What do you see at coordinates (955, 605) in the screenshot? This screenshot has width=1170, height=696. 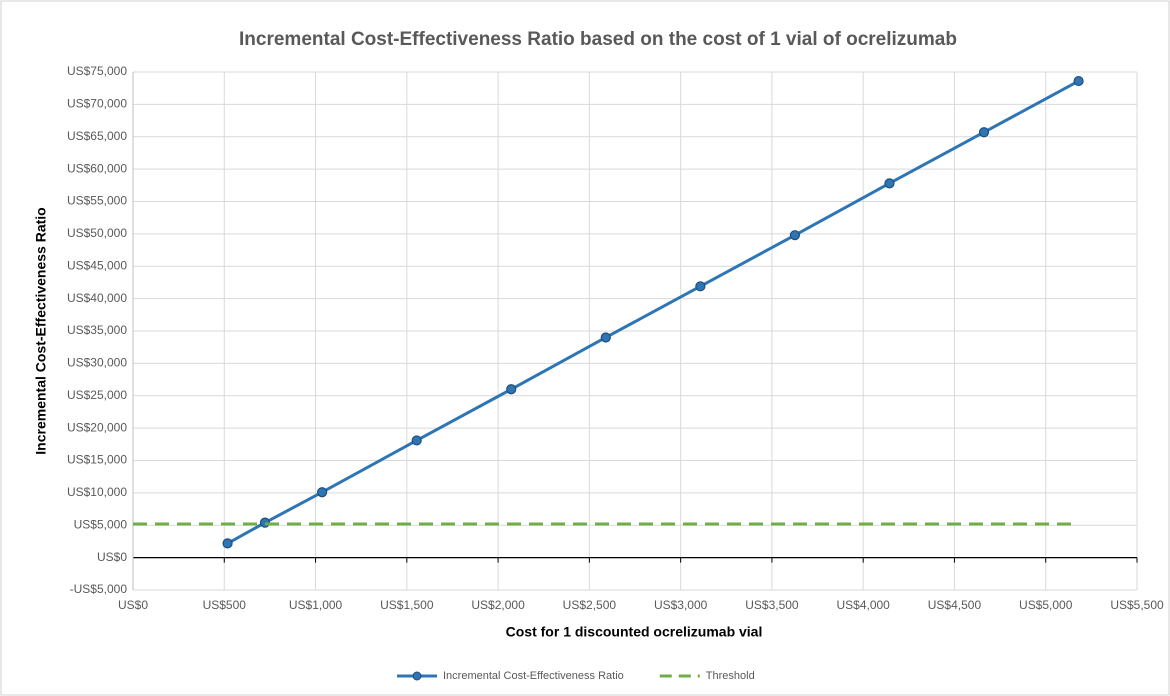 I see `x-tick-label: US$4,500` at bounding box center [955, 605].